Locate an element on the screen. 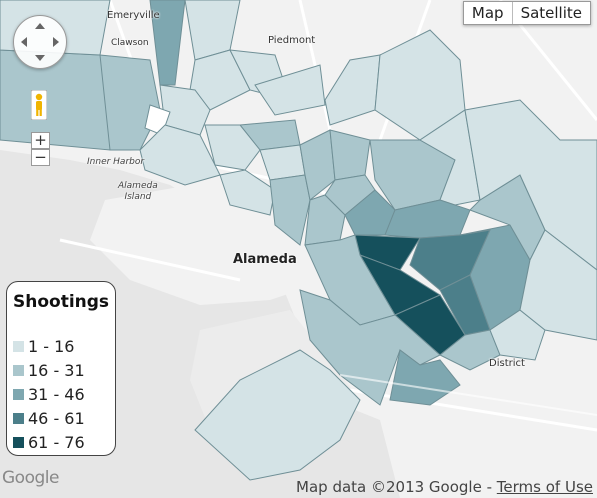 The image size is (597, 498). pan-control is located at coordinates (40, 42).